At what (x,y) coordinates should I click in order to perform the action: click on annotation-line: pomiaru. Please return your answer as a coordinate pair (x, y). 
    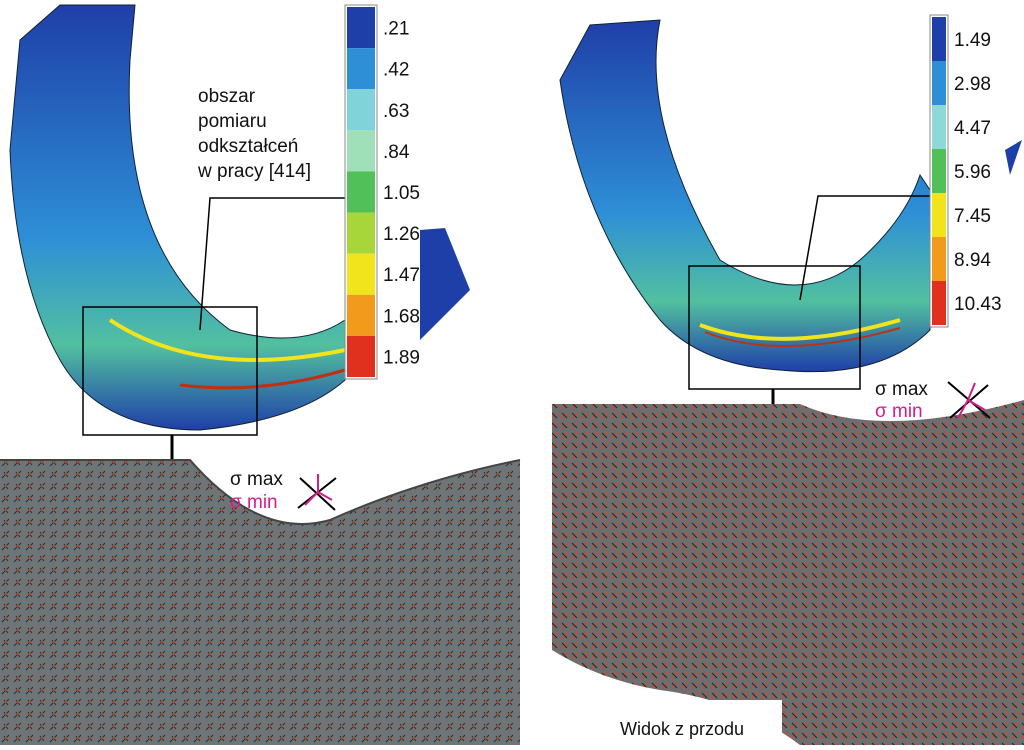
    Looking at the image, I should click on (232, 121).